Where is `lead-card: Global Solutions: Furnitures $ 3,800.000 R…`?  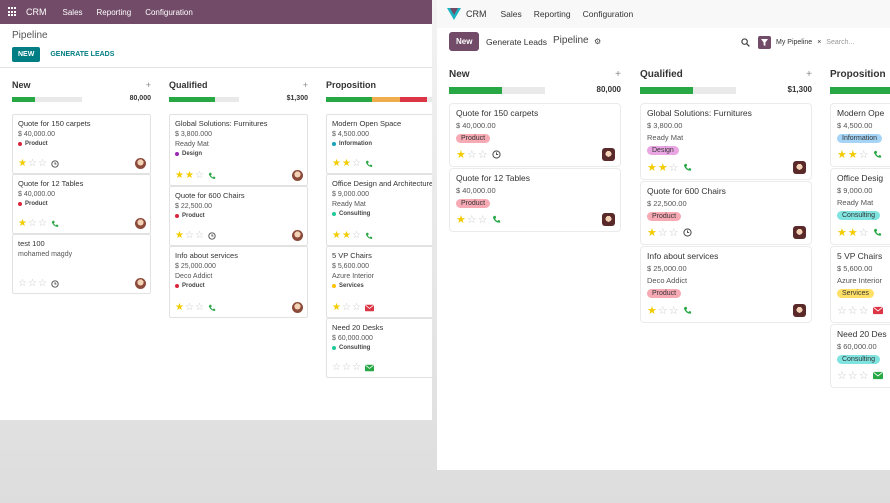 lead-card: Global Solutions: Furnitures $ 3,800.000 R… is located at coordinates (238, 150).